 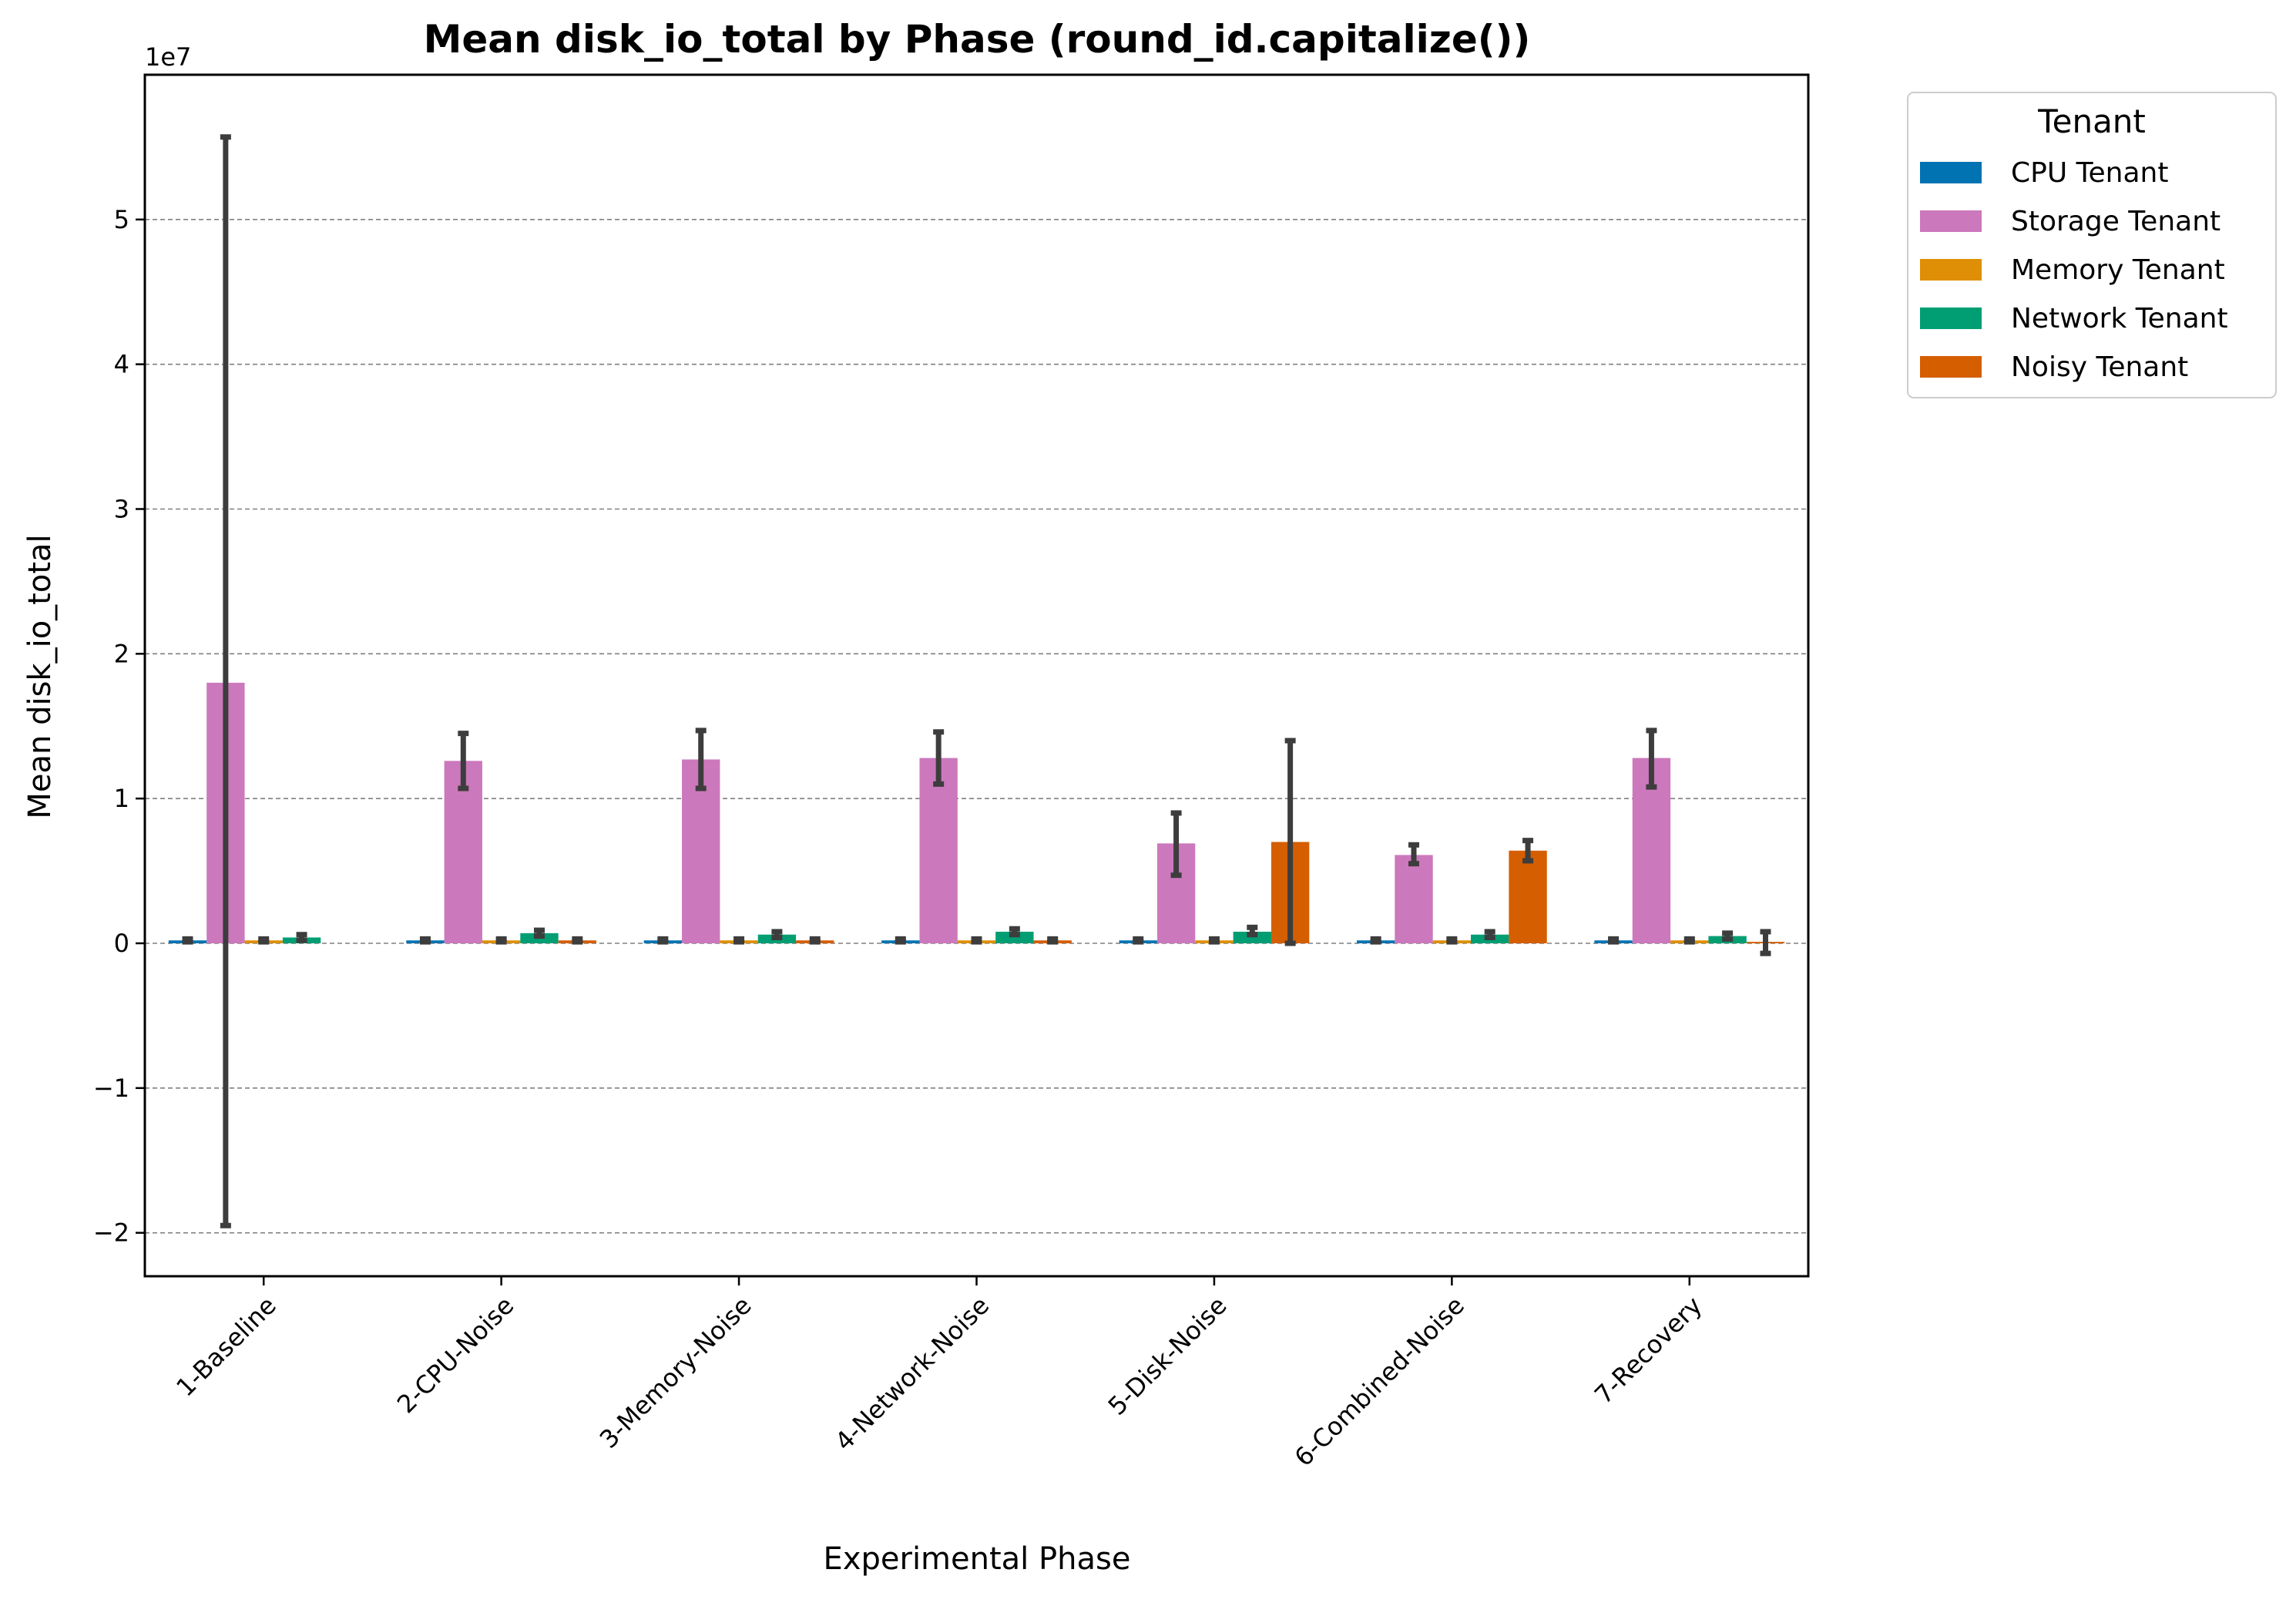 What do you see at coordinates (111, 1233) in the screenshot?
I see `y-tick-label: −2` at bounding box center [111, 1233].